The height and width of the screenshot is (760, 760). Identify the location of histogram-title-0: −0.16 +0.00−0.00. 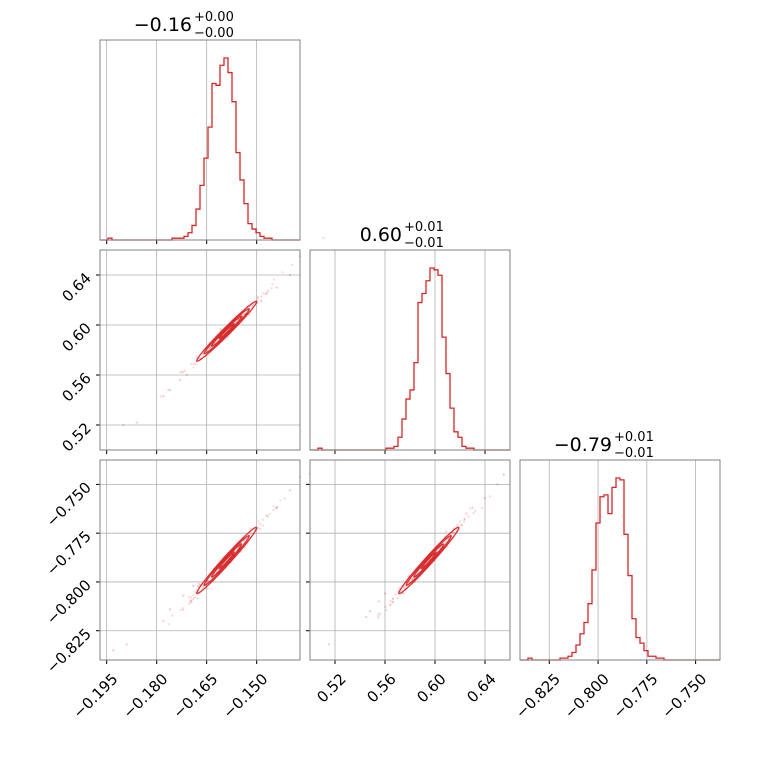
(184, 25).